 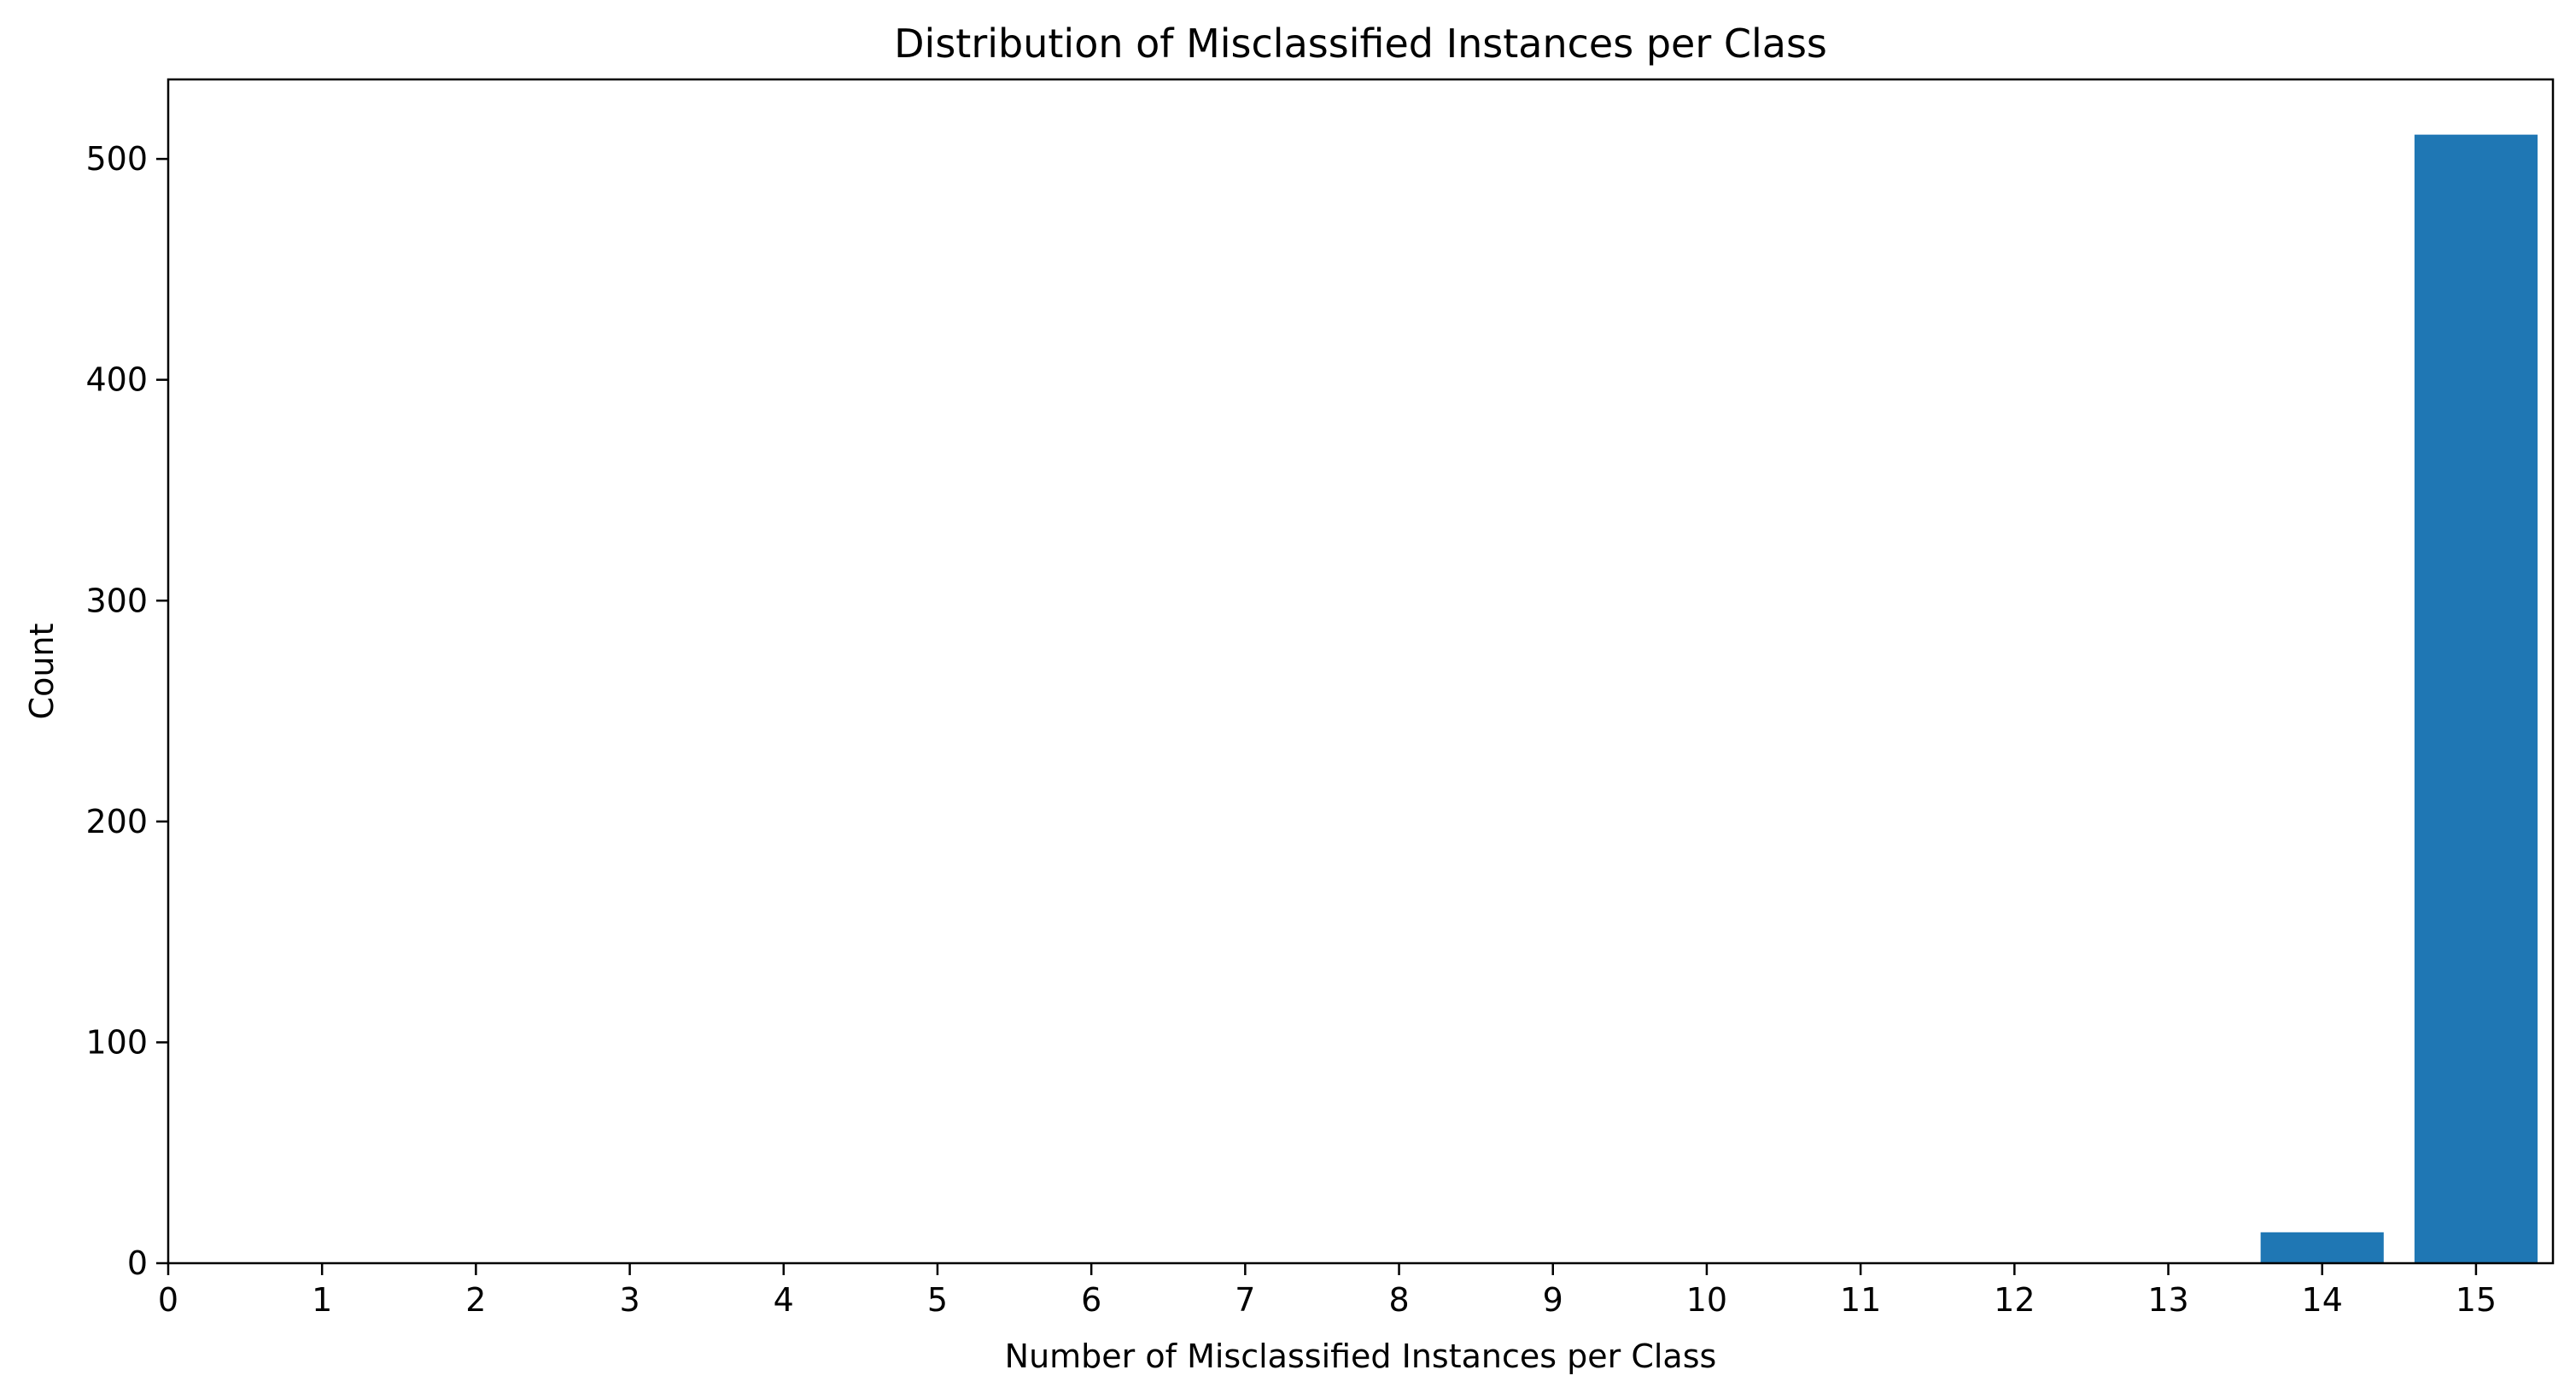 What do you see at coordinates (116, 1042) in the screenshot?
I see `y-tick-label: 100` at bounding box center [116, 1042].